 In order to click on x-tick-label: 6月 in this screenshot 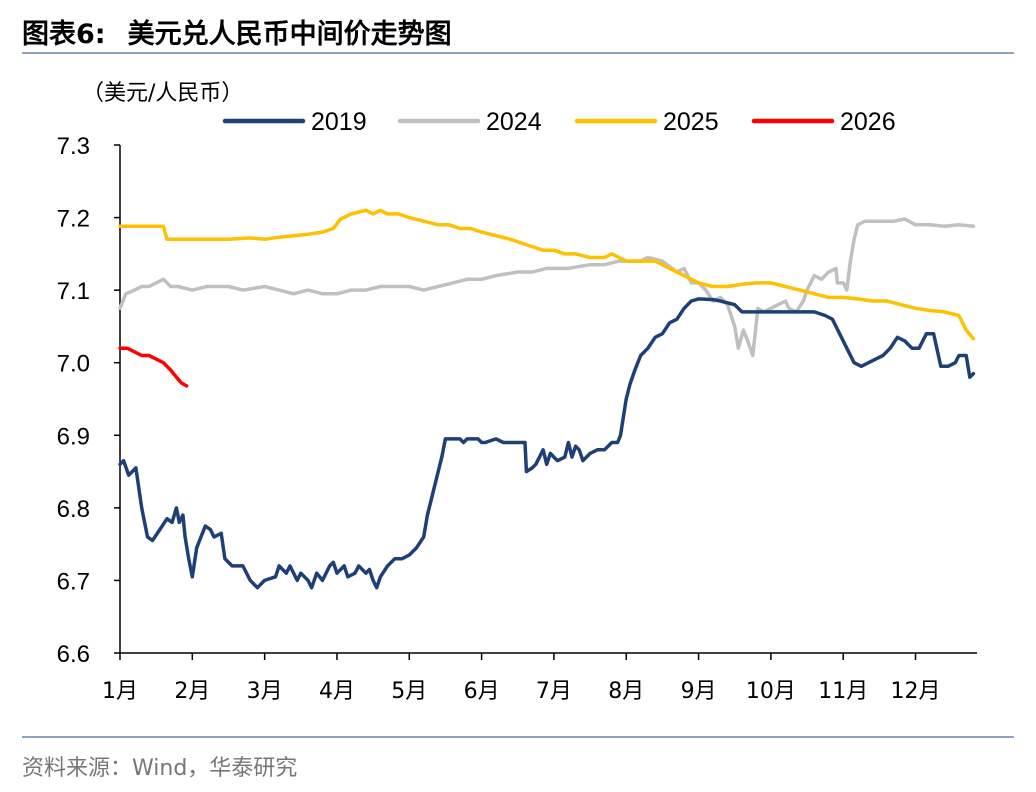, I will do `click(482, 691)`.